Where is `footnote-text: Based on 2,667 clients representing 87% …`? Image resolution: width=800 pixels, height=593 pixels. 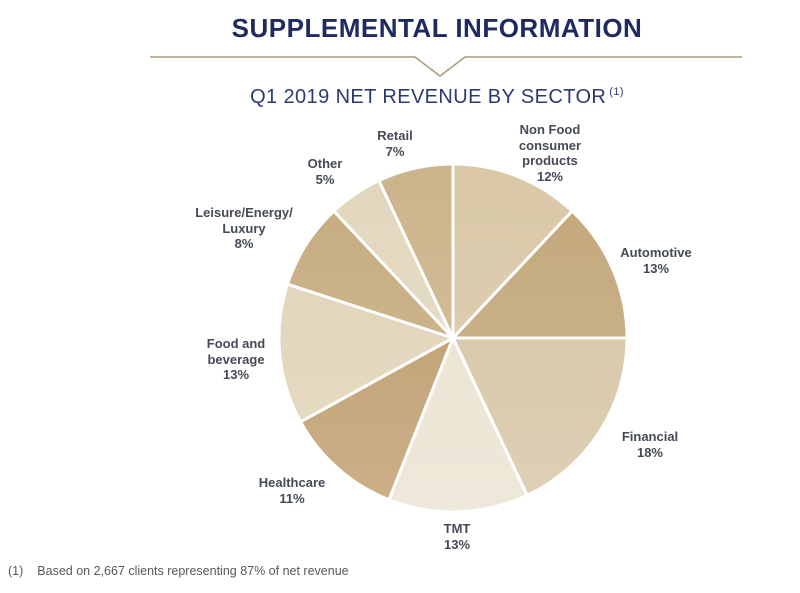
footnote-text: Based on 2,667 clients representing 87% … is located at coordinates (193, 571).